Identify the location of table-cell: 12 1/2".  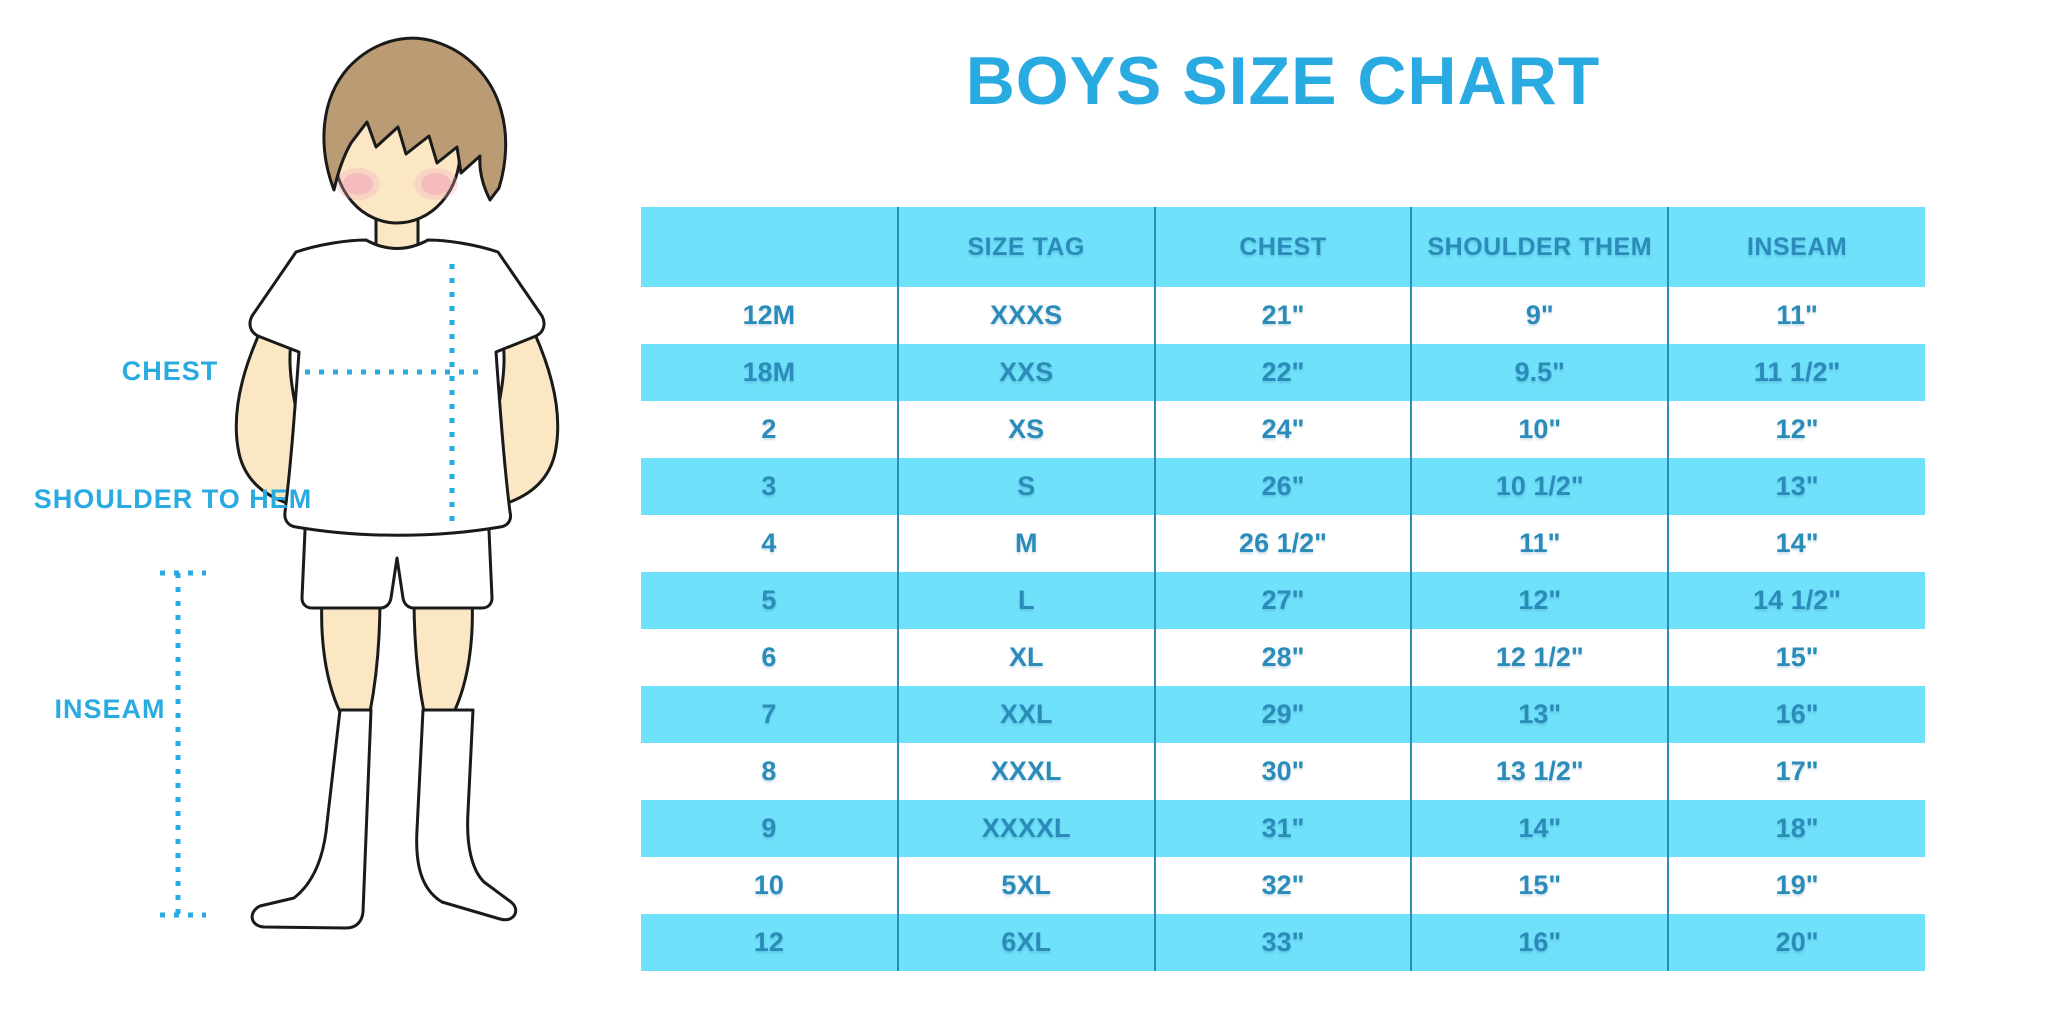
(1539, 657).